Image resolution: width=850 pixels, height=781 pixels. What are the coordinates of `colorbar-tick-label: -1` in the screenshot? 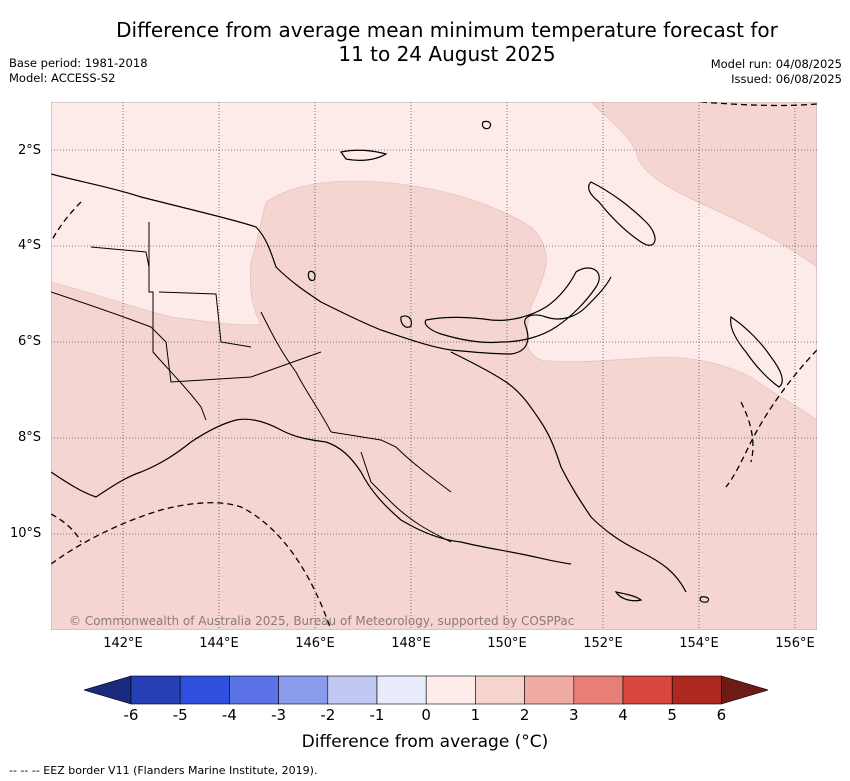 It's located at (377, 715).